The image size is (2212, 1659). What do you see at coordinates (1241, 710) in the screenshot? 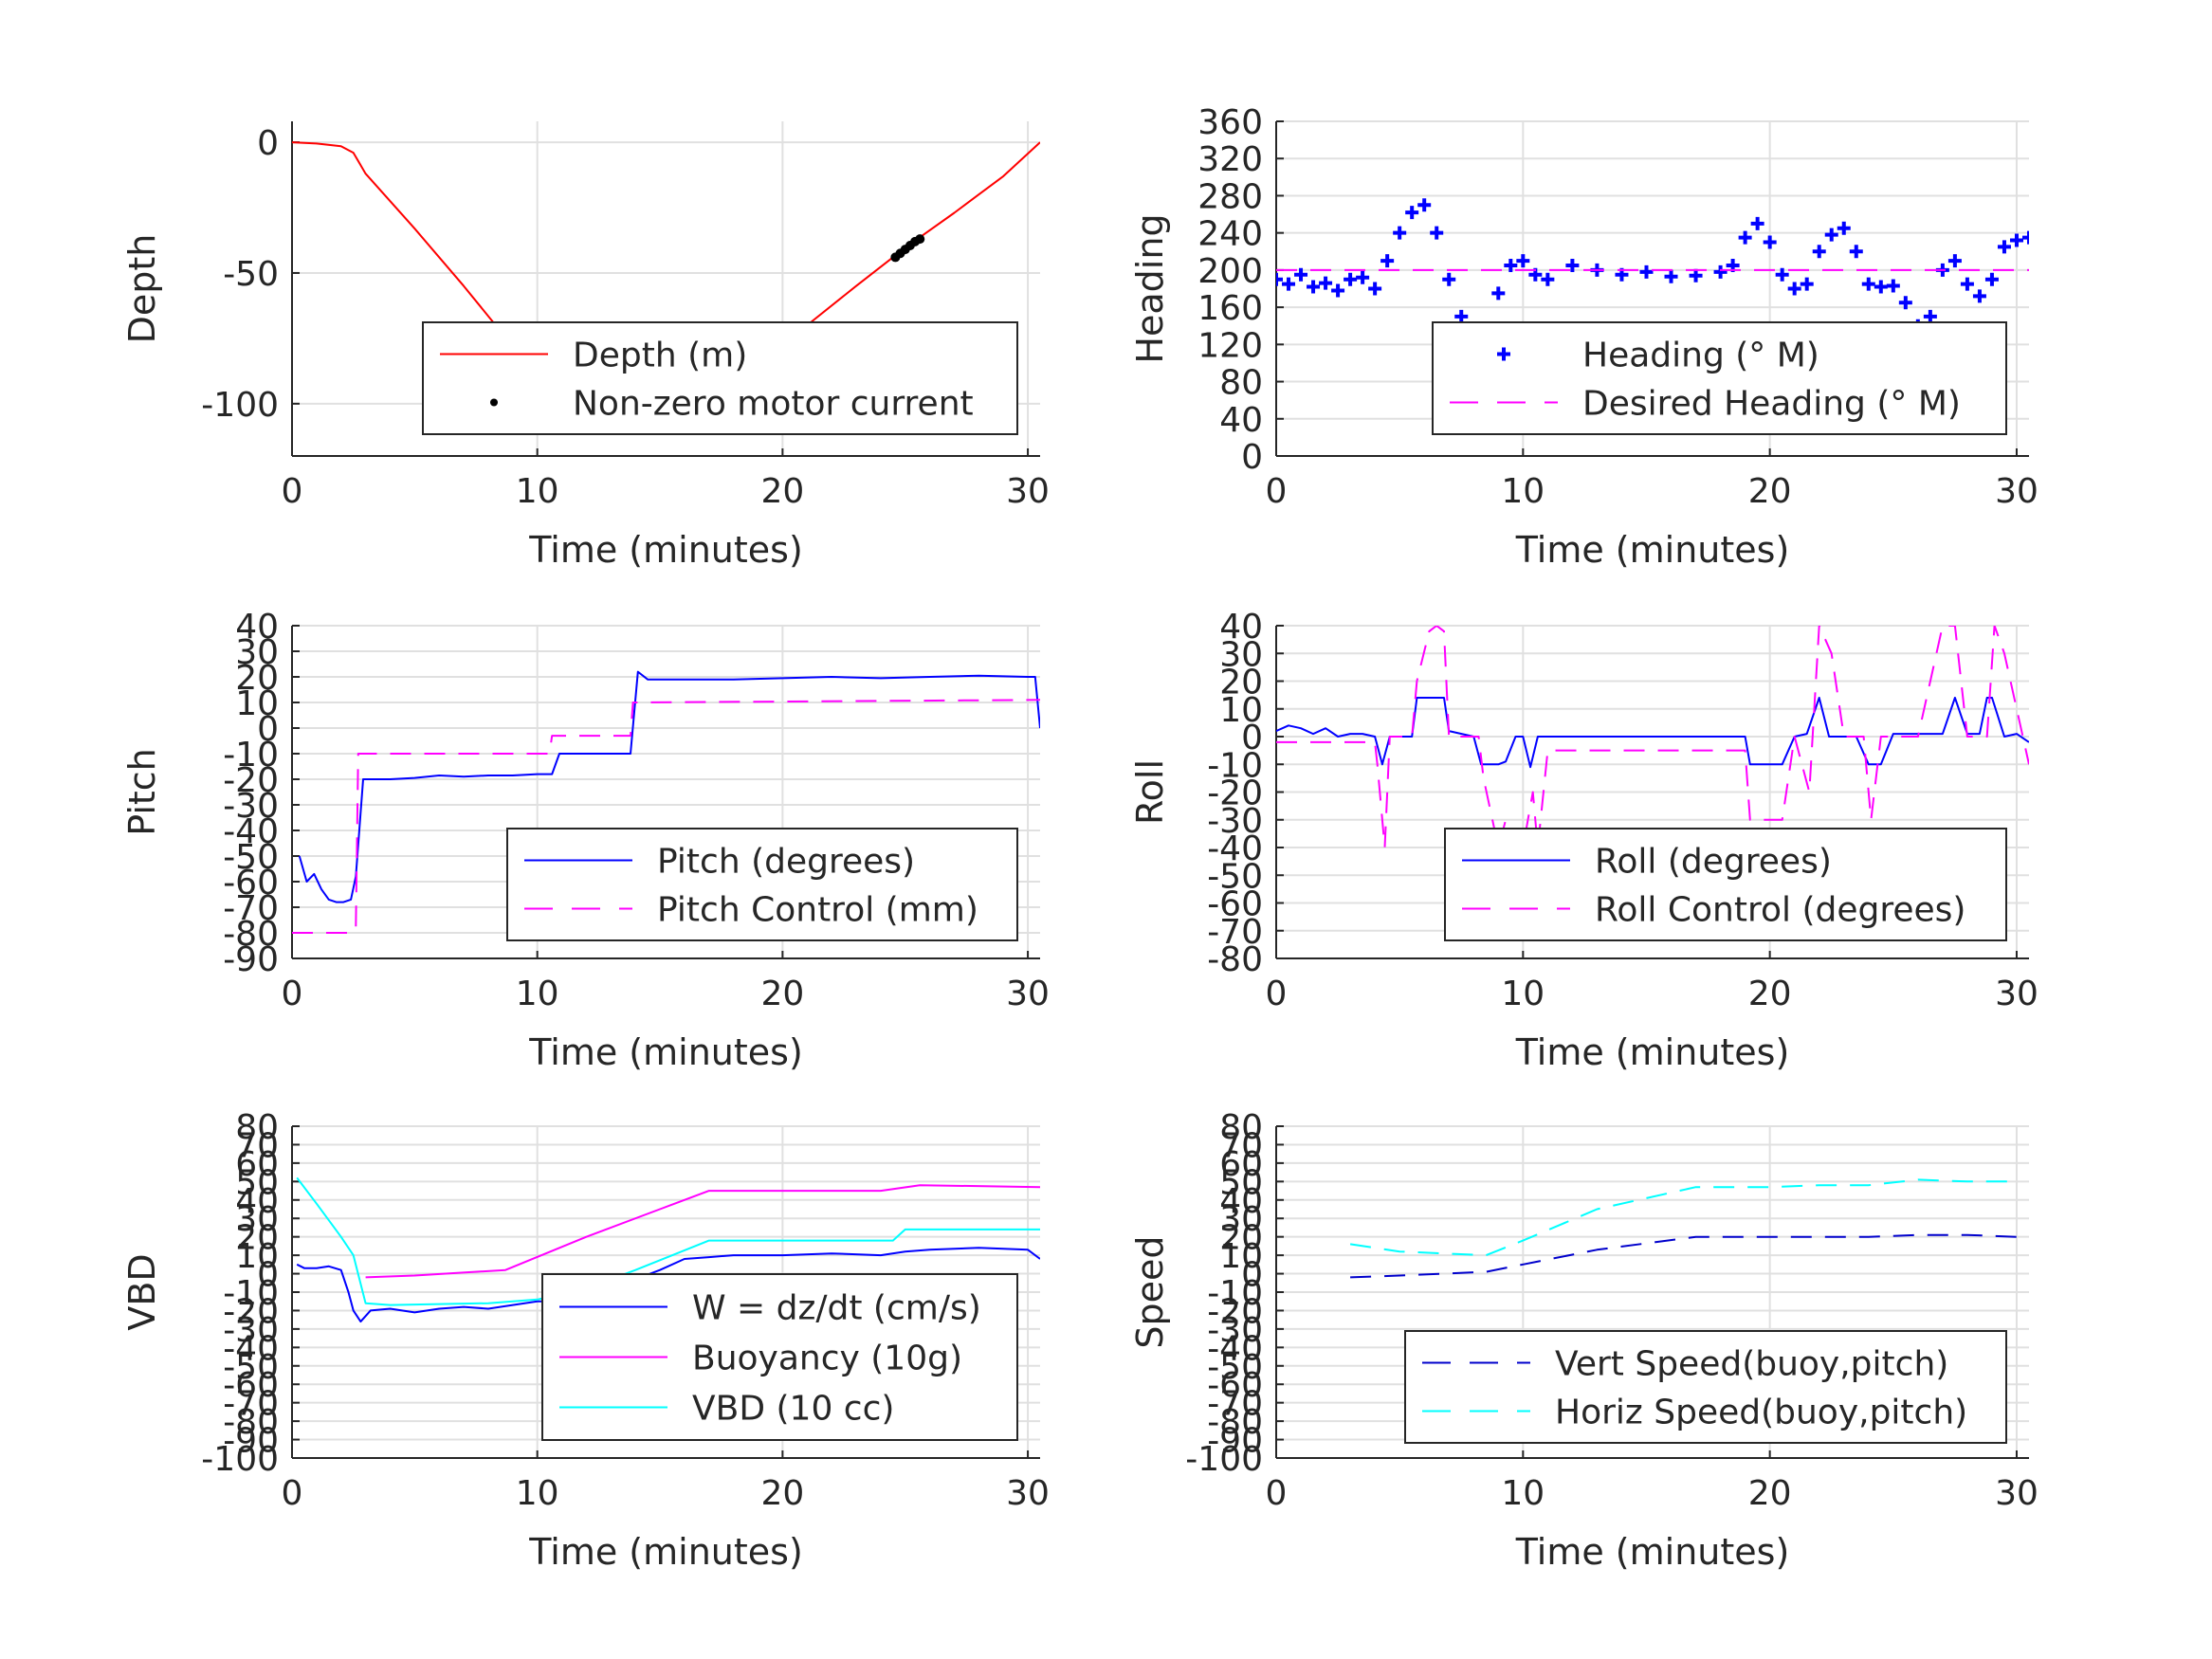
I see `y-tick-label: 10` at bounding box center [1241, 710].